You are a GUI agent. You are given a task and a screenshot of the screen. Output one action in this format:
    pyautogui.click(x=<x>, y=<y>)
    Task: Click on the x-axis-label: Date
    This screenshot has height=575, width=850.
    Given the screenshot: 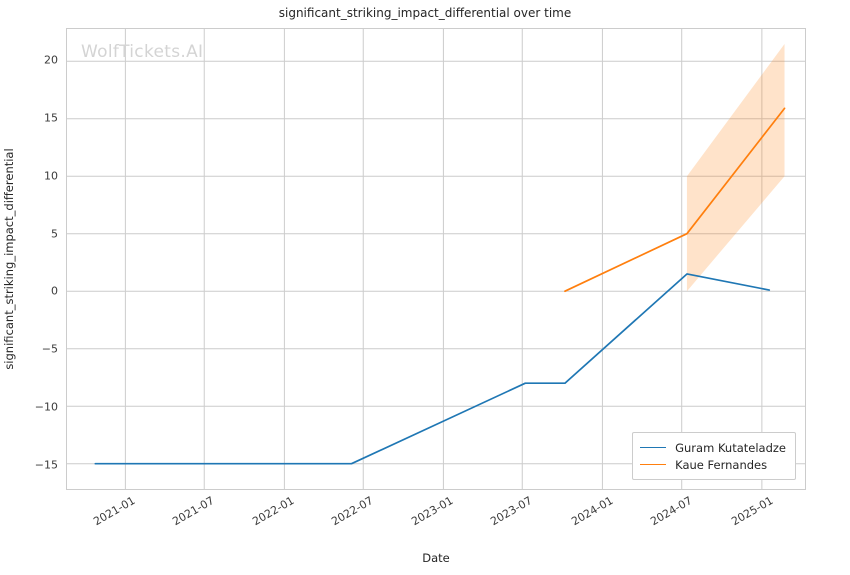 What is the action you would take?
    pyautogui.click(x=436, y=558)
    